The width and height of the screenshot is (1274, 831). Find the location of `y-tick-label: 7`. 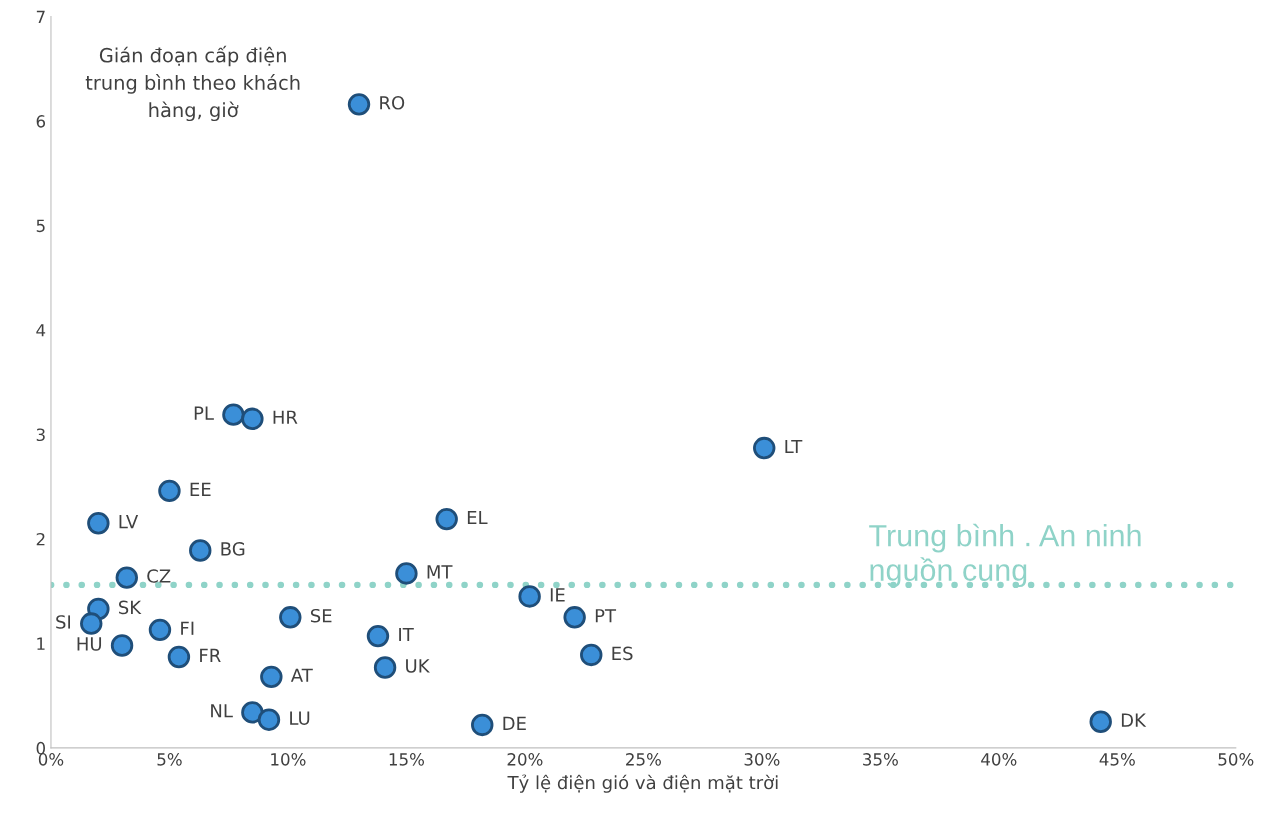

y-tick-label: 7 is located at coordinates (40, 16).